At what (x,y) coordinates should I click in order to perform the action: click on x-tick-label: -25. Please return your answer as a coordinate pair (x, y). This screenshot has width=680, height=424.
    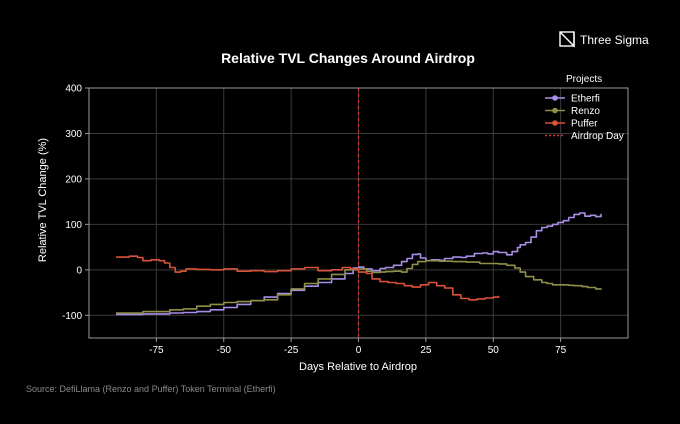
    Looking at the image, I should click on (291, 350).